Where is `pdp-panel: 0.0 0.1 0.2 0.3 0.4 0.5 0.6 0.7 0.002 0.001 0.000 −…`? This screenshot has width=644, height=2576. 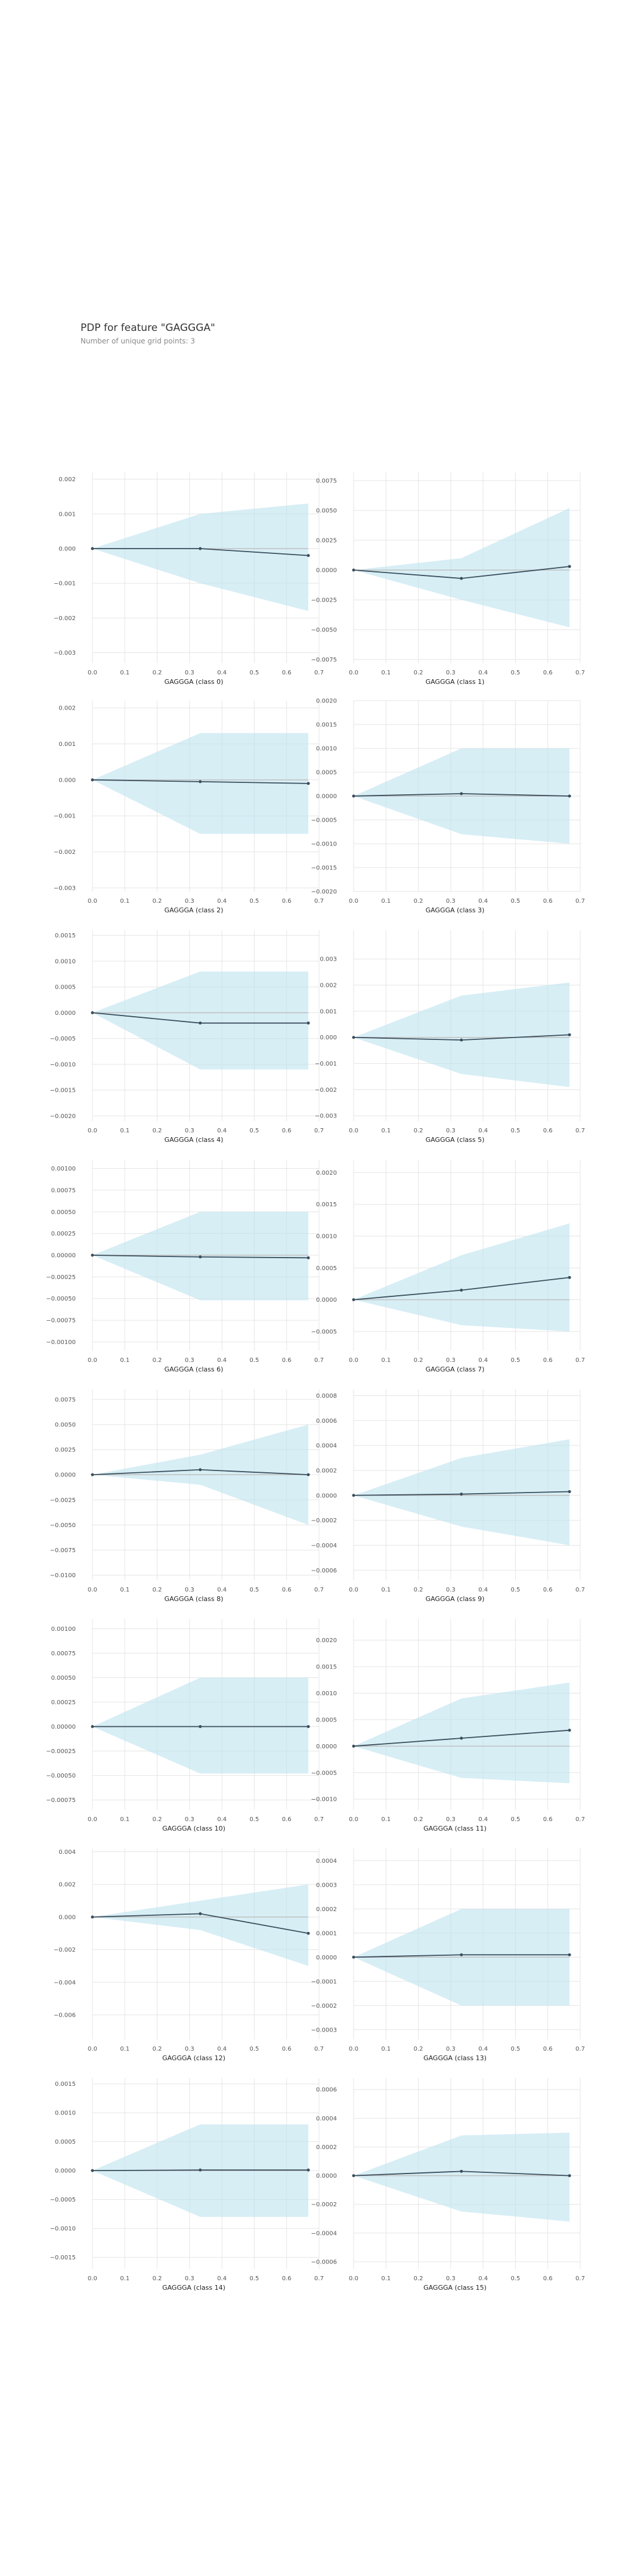 pdp-panel: 0.0 0.1 0.2 0.3 0.4 0.5 0.6 0.7 0.002 0.001 0.000 −… is located at coordinates (189, 579).